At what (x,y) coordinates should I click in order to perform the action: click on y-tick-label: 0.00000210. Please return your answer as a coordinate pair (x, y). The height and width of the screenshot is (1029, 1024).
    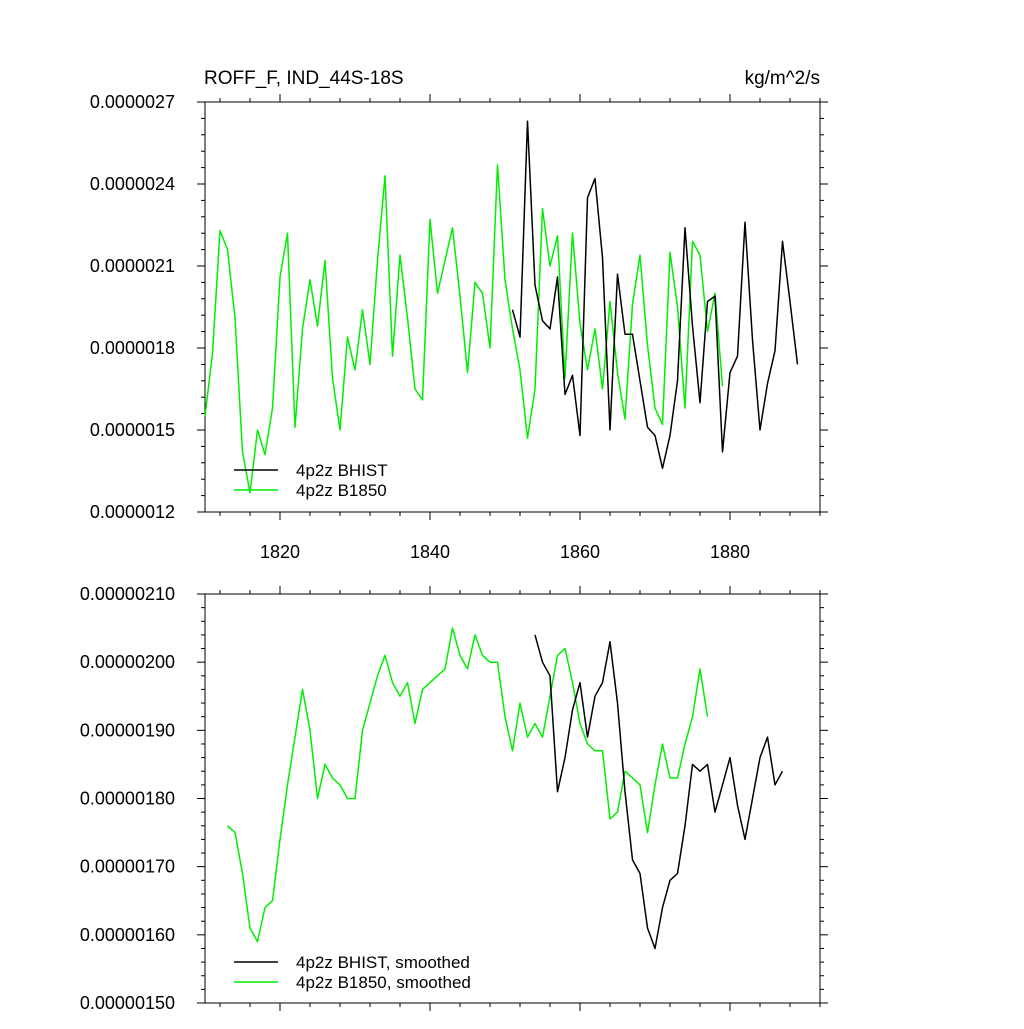
    Looking at the image, I should click on (127, 594).